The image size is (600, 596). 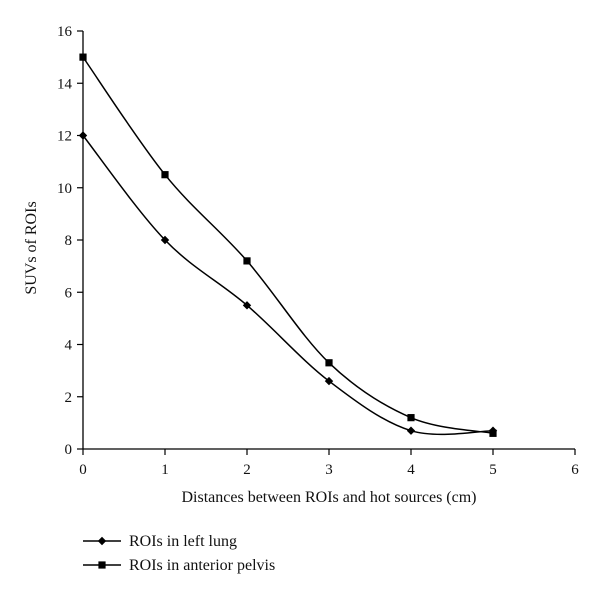 I want to click on legend-item-left-lung: ROIs in left lung, so click(x=160, y=541).